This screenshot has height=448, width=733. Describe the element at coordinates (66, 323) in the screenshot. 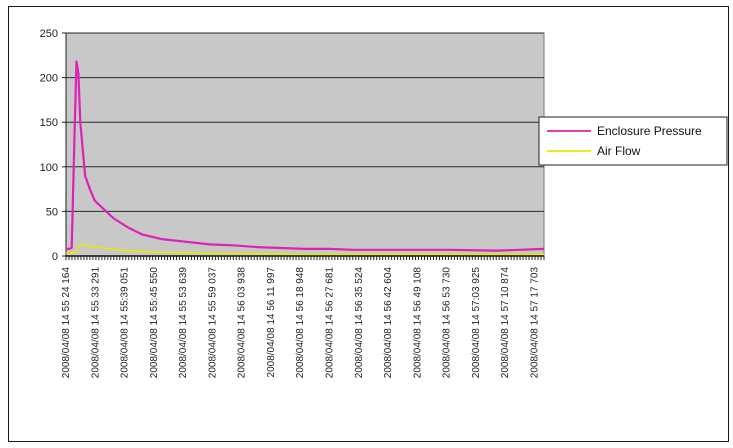

I see `x-tick-label: 2008/04/08 14 55 24 164` at that location.